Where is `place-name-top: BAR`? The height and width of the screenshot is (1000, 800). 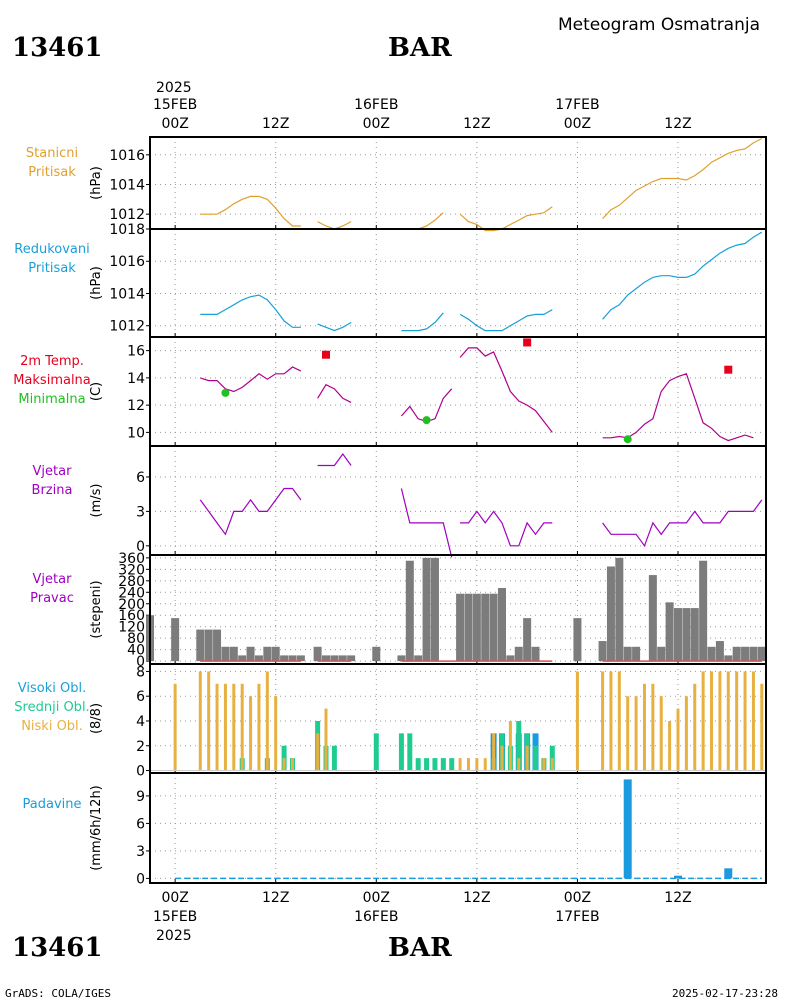
place-name-top: BAR is located at coordinates (420, 48).